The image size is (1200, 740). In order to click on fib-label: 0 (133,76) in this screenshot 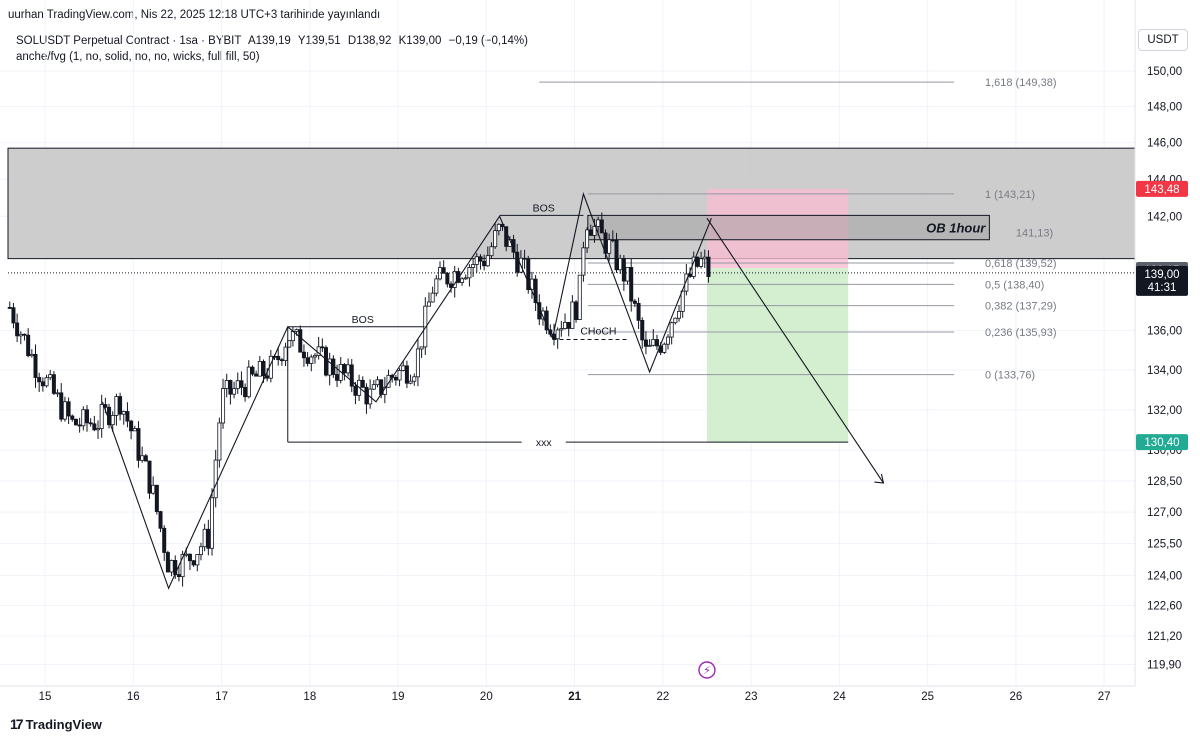, I will do `click(1010, 376)`.